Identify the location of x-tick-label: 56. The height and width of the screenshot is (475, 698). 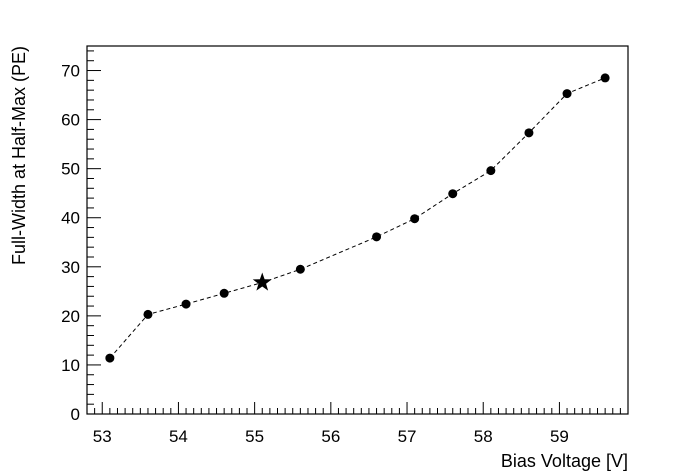
(330, 436).